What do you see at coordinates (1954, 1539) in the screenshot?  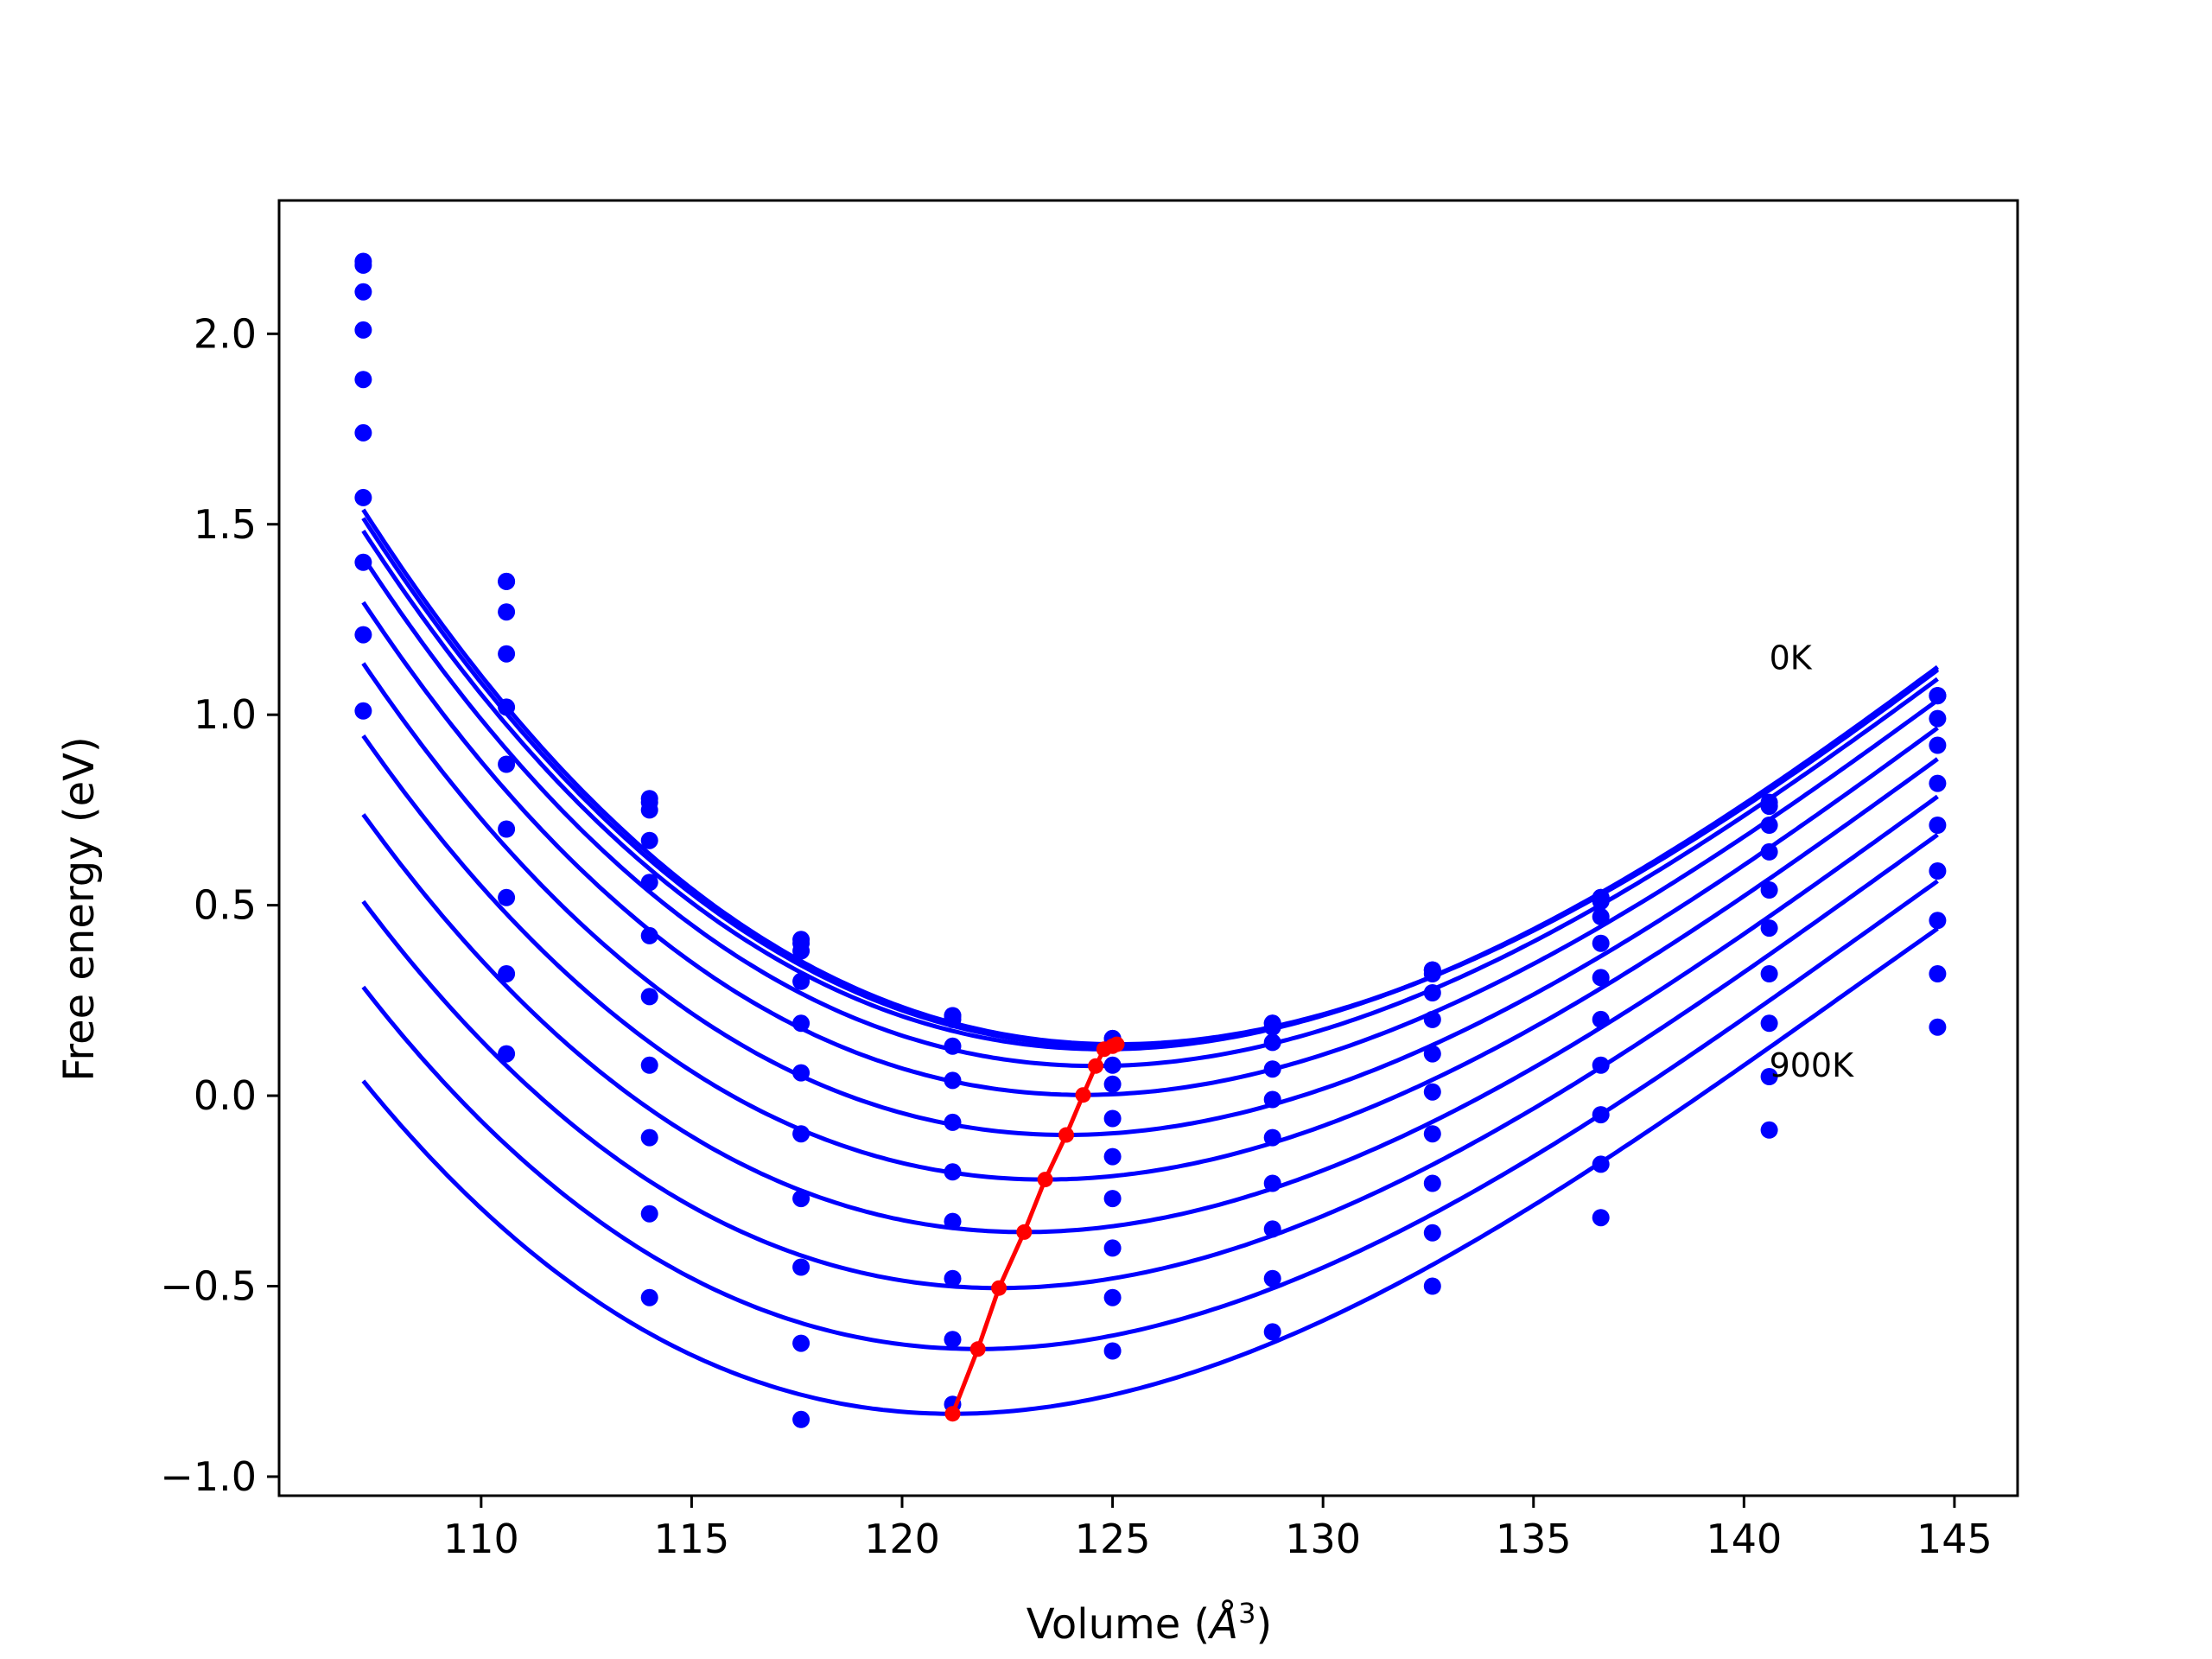 I see `x-tick-label: 145` at bounding box center [1954, 1539].